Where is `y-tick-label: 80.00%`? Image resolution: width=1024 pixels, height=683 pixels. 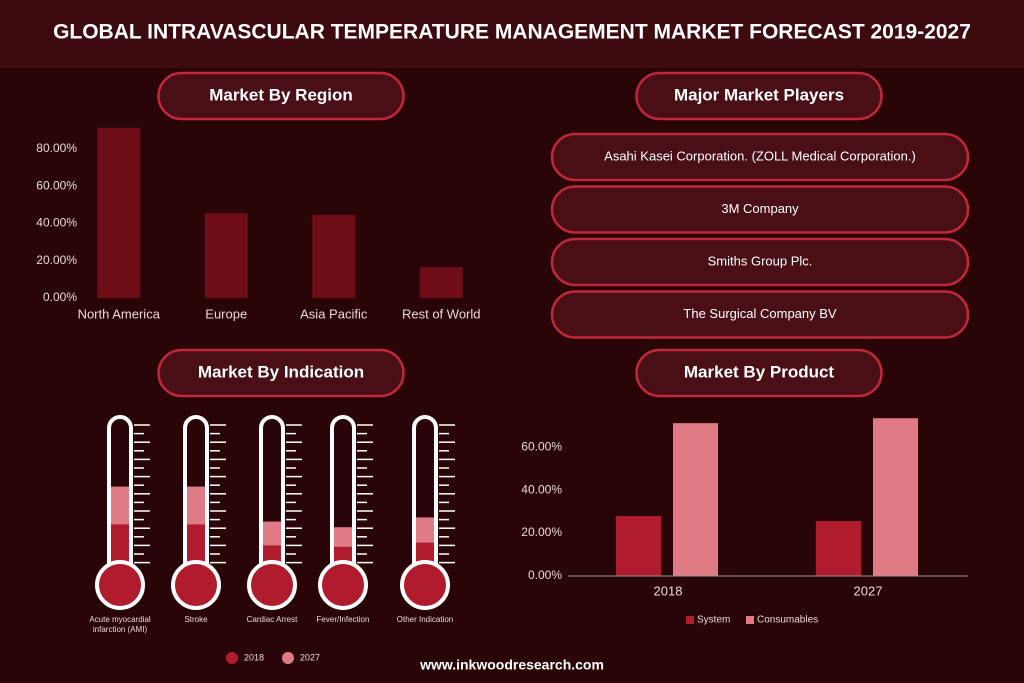 y-tick-label: 80.00% is located at coordinates (56, 148).